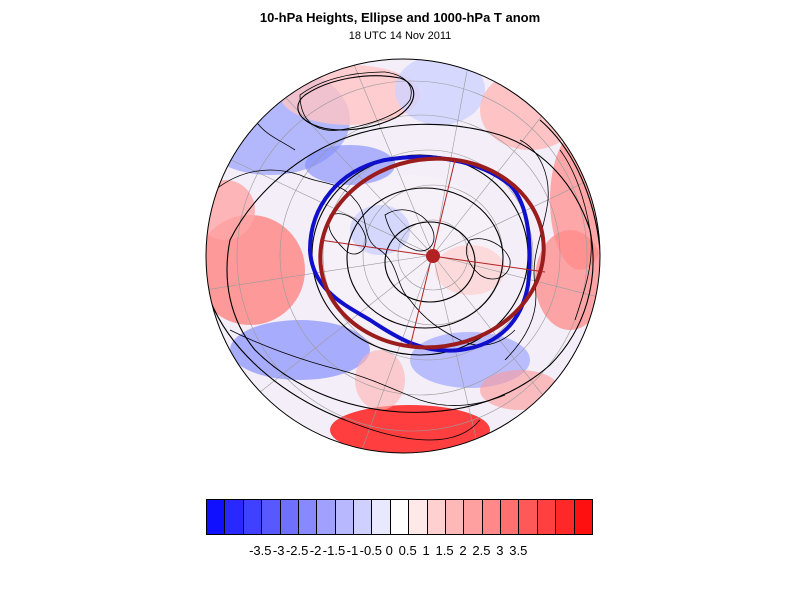 Image resolution: width=800 pixels, height=605 pixels. Describe the element at coordinates (426, 550) in the screenshot. I see `colorbar-tick-label: 1` at that location.